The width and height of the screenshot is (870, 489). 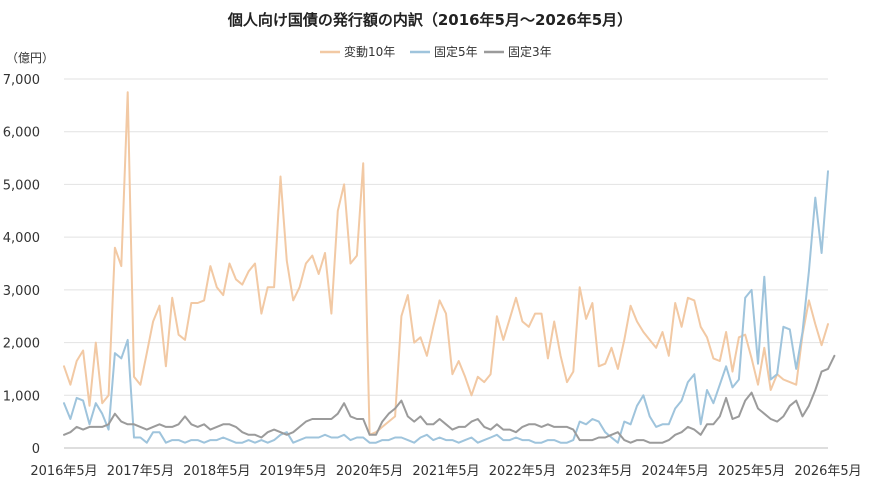 I want to click on x-tick-label: 2025年5月, so click(x=751, y=471).